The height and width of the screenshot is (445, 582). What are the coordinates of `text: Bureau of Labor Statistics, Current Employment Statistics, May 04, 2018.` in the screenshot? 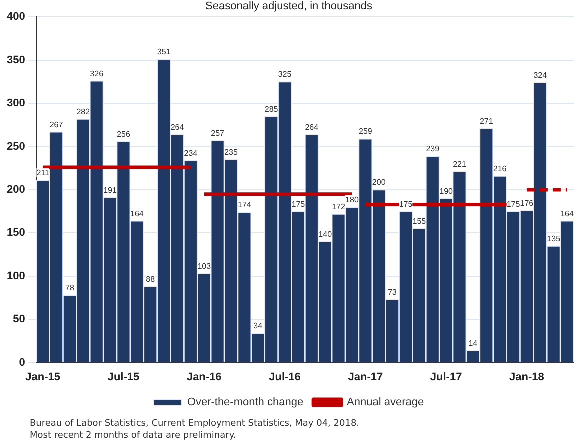 It's located at (195, 424).